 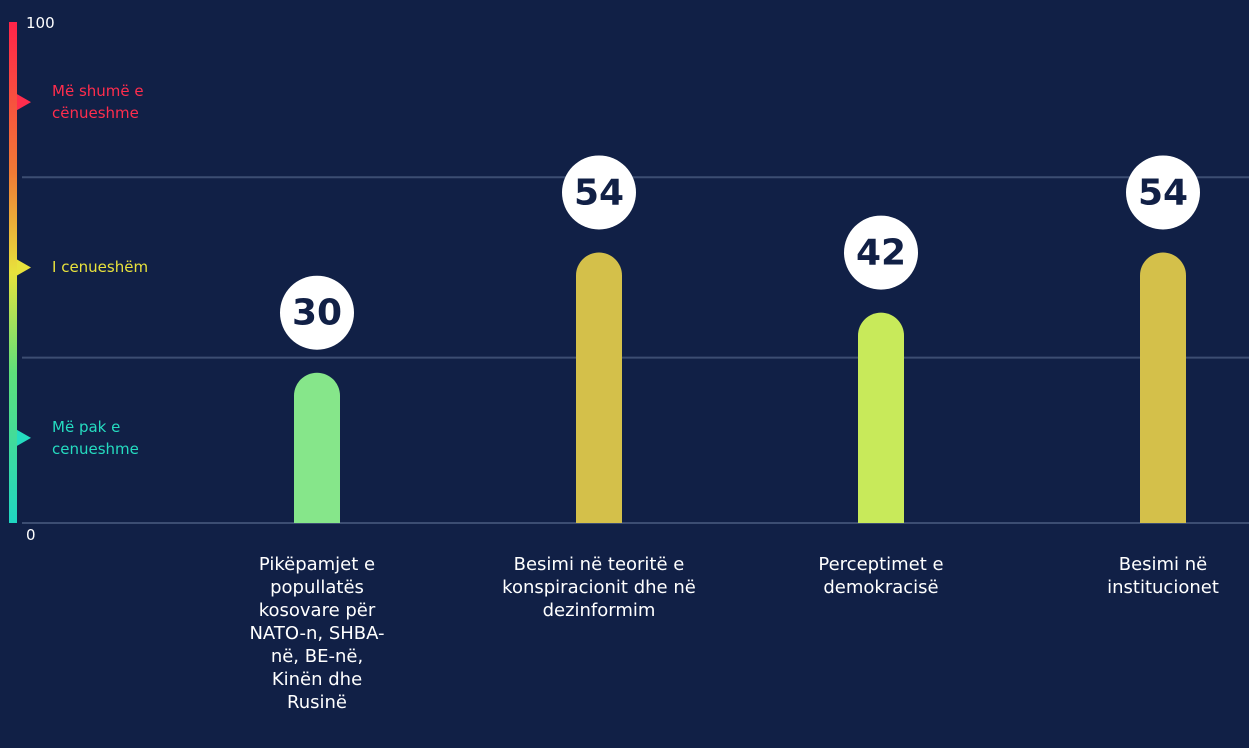 I want to click on zone-label: Më shumë e cënueshme, so click(x=98, y=102).